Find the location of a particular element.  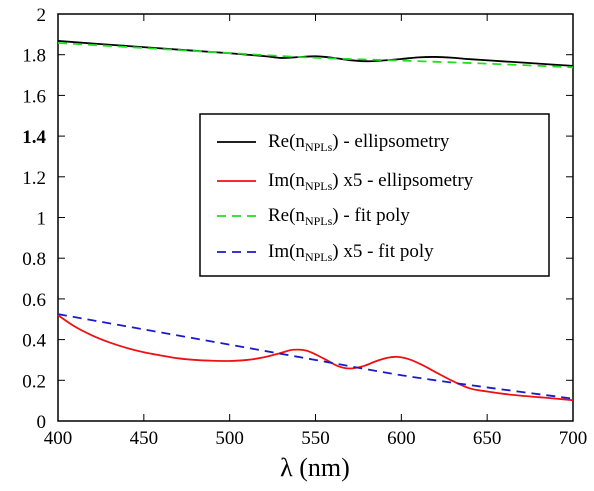

y-tick-label: 1.2 is located at coordinates (34, 178).